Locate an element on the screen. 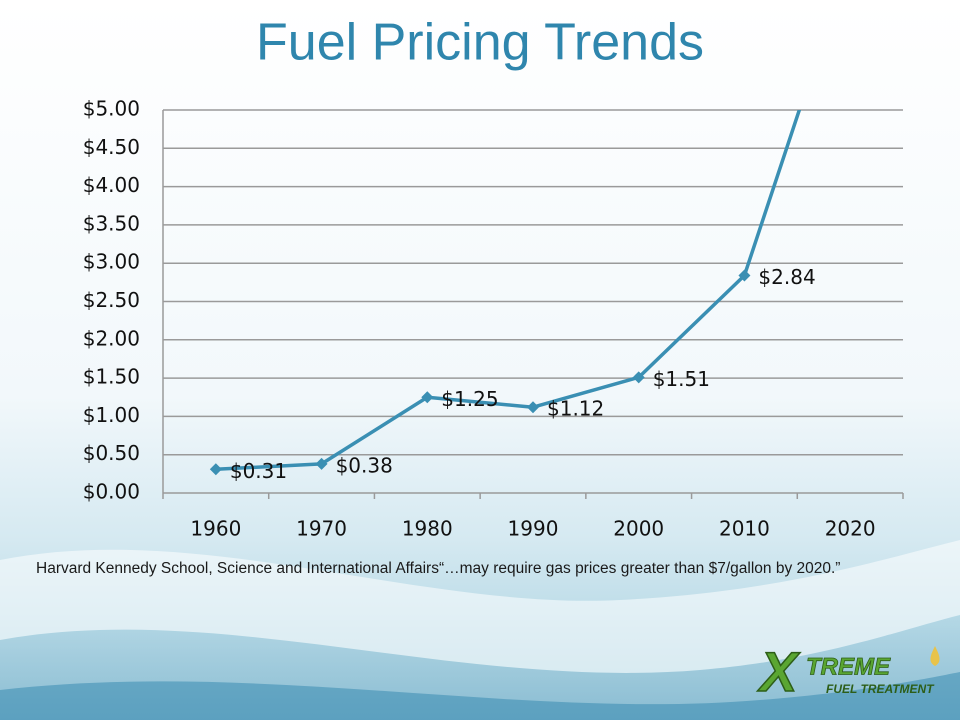 The width and height of the screenshot is (960, 720). chart-title: Fuel Pricing Trends is located at coordinates (480, 43).